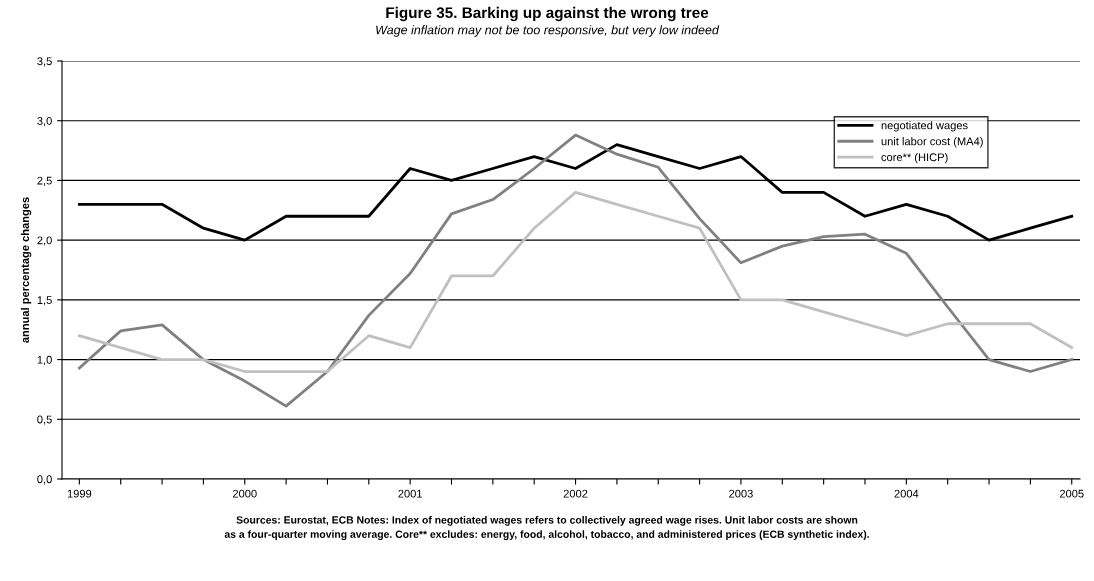  Describe the element at coordinates (44, 360) in the screenshot. I see `y-tick-label: 1,0` at that location.